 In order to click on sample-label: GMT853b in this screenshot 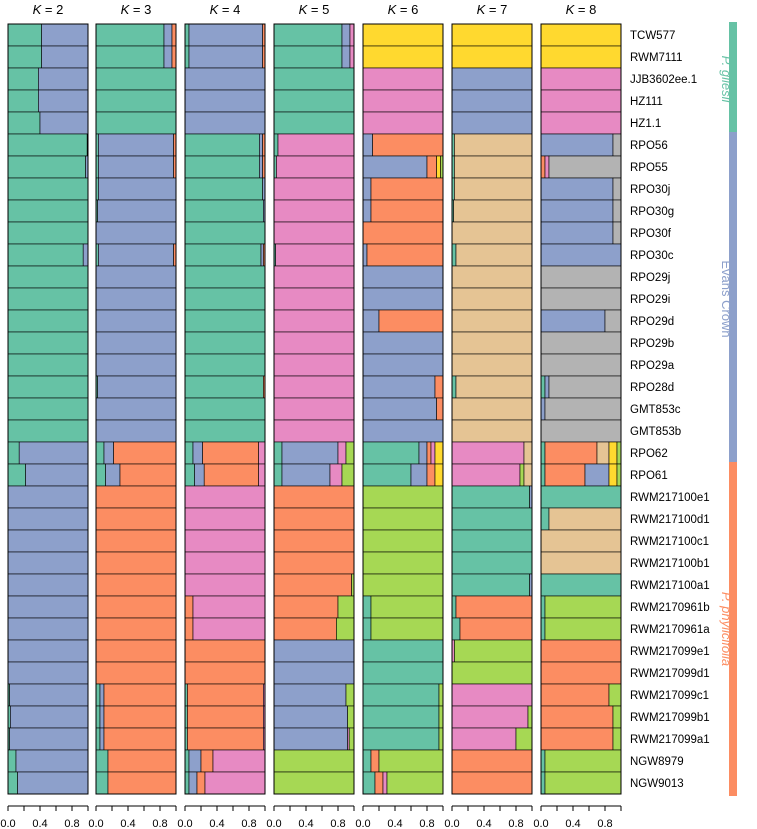, I will do `click(655, 432)`.